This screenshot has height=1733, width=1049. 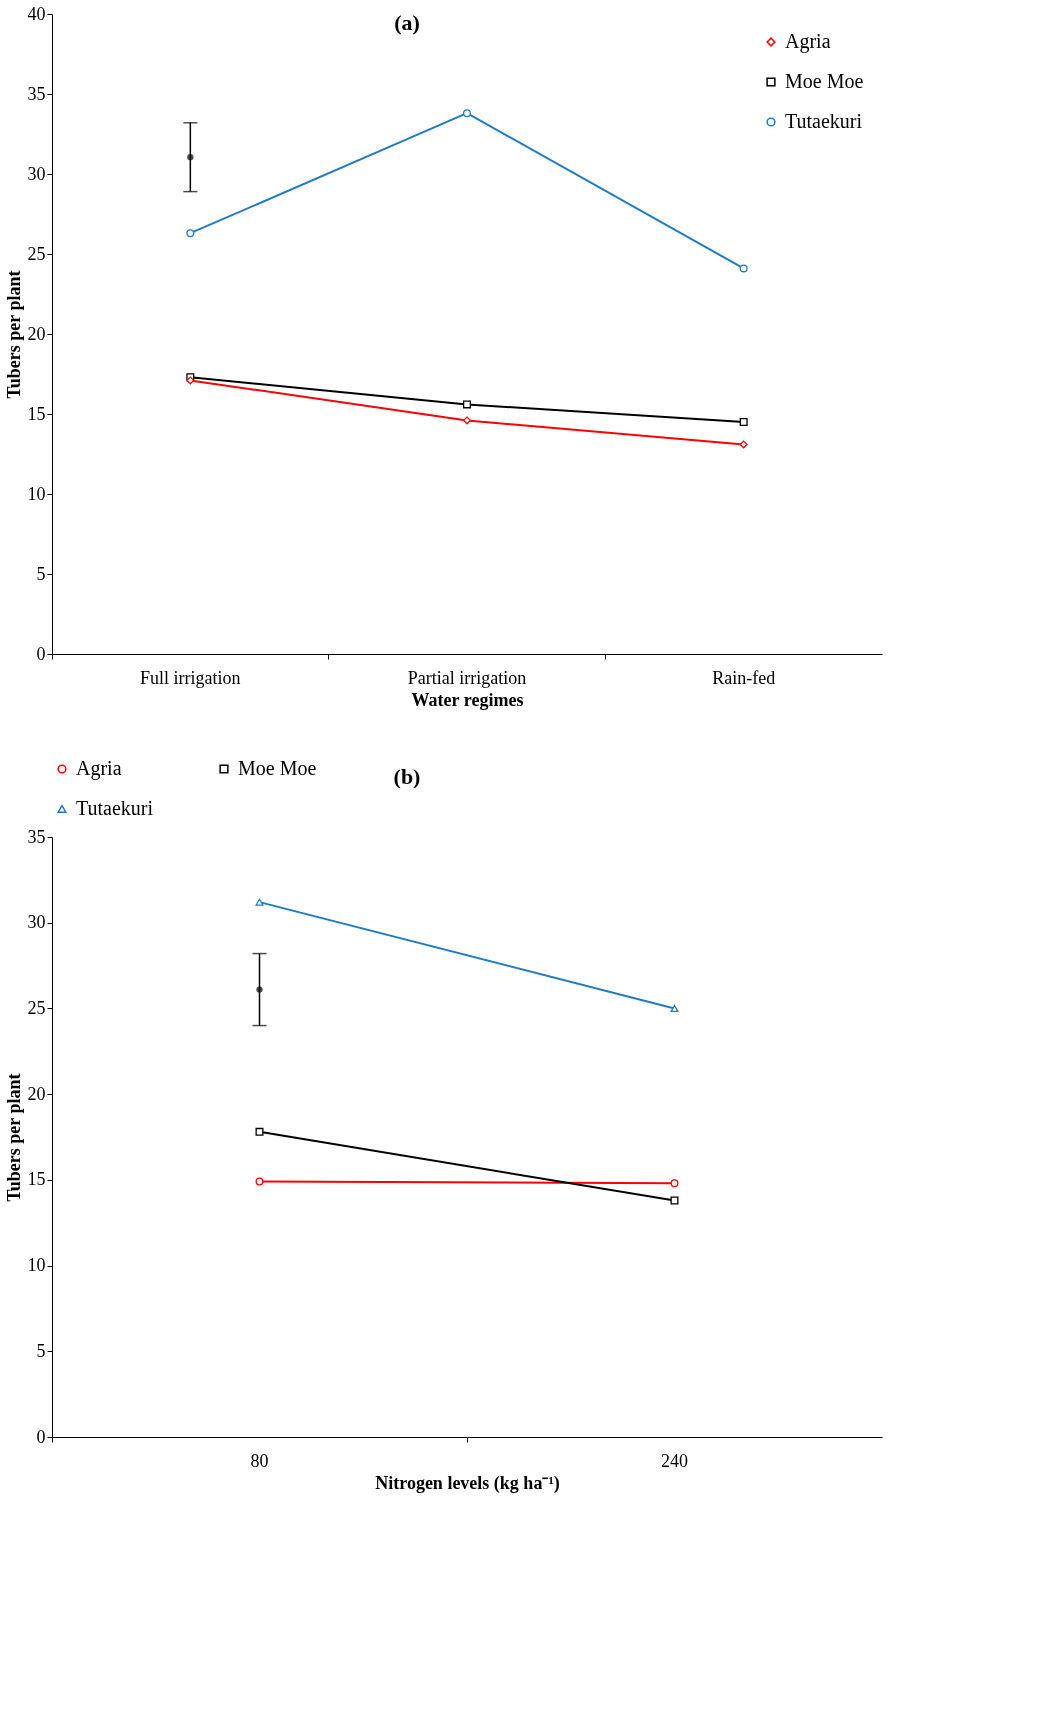 What do you see at coordinates (744, 677) in the screenshot?
I see `x-tick-label: Rain-fed` at bounding box center [744, 677].